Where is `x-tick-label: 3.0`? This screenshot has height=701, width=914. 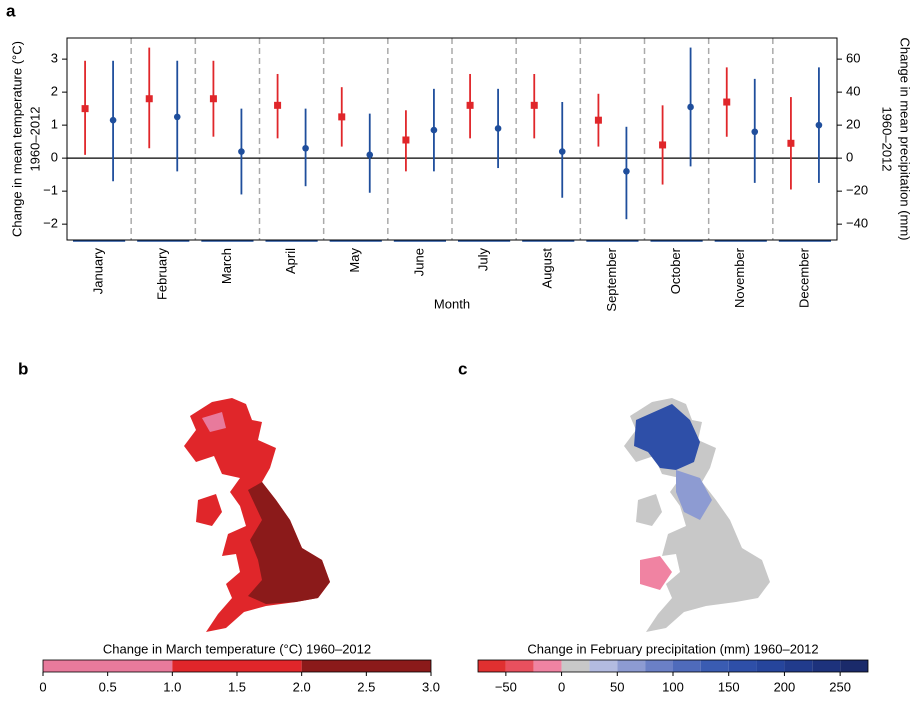 x-tick-label: 3.0 is located at coordinates (431, 686).